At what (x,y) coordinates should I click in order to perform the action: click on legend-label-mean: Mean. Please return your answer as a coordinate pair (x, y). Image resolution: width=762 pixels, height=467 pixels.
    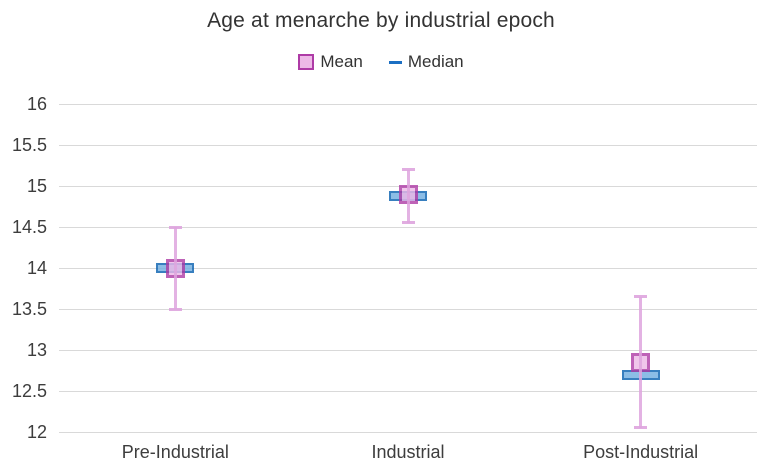
    Looking at the image, I should click on (341, 61).